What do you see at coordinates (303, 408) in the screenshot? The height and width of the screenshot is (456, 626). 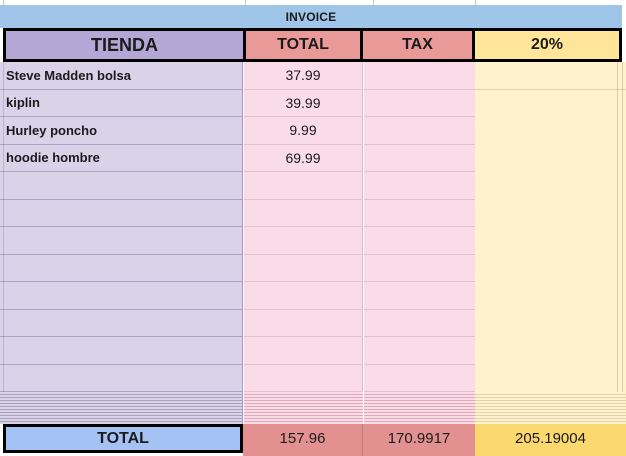 I see `hidden-rows-band-total` at bounding box center [303, 408].